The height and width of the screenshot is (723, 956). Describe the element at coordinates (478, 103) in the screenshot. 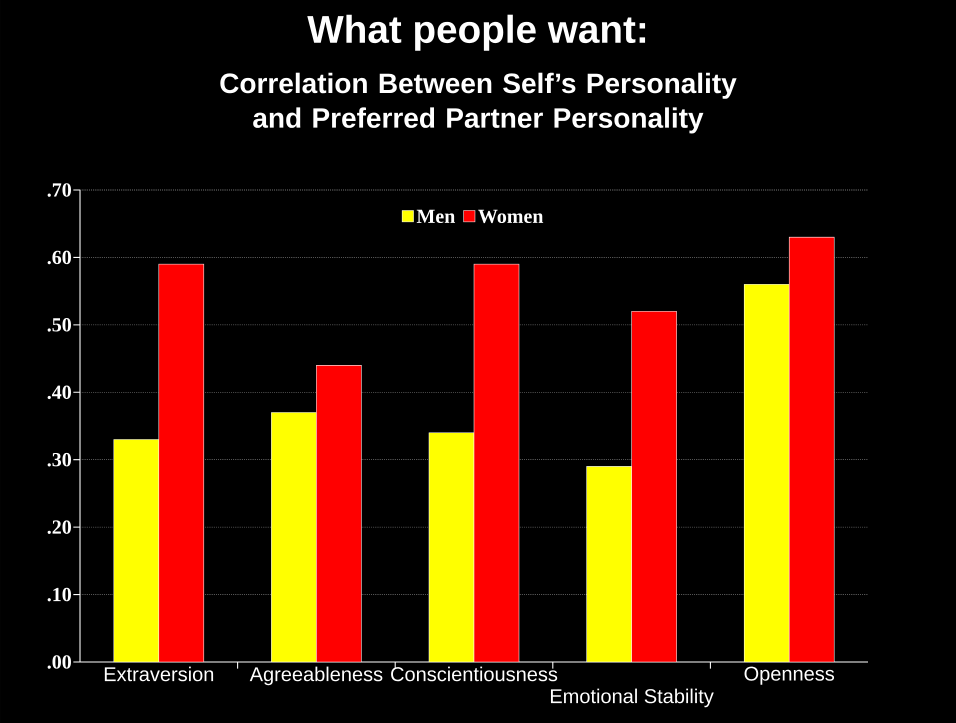

I see `chart-subtitle: Correlation Between Self’s Personality and Preferred Partner Personality` at that location.